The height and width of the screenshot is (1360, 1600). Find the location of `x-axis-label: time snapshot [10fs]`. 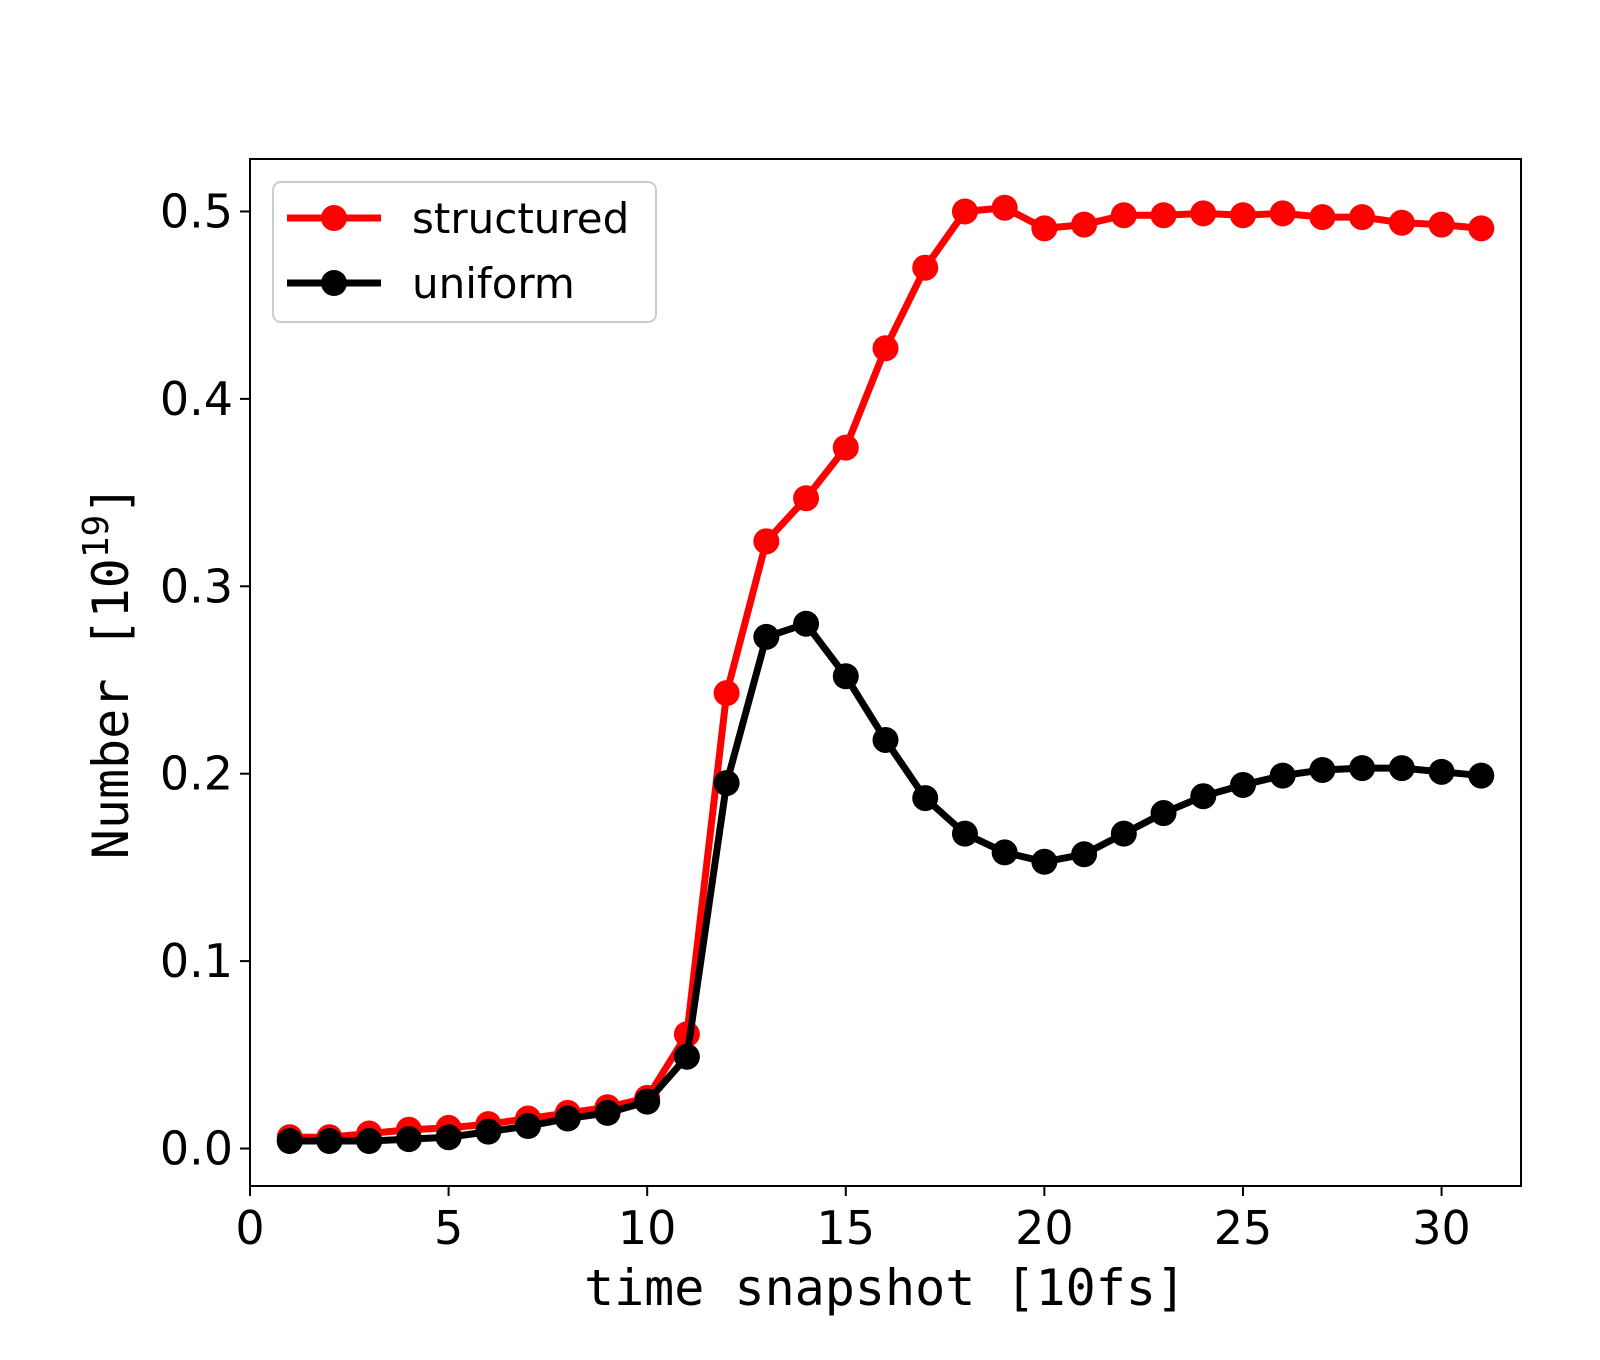

x-axis-label: time snapshot [10fs] is located at coordinates (885, 1288).